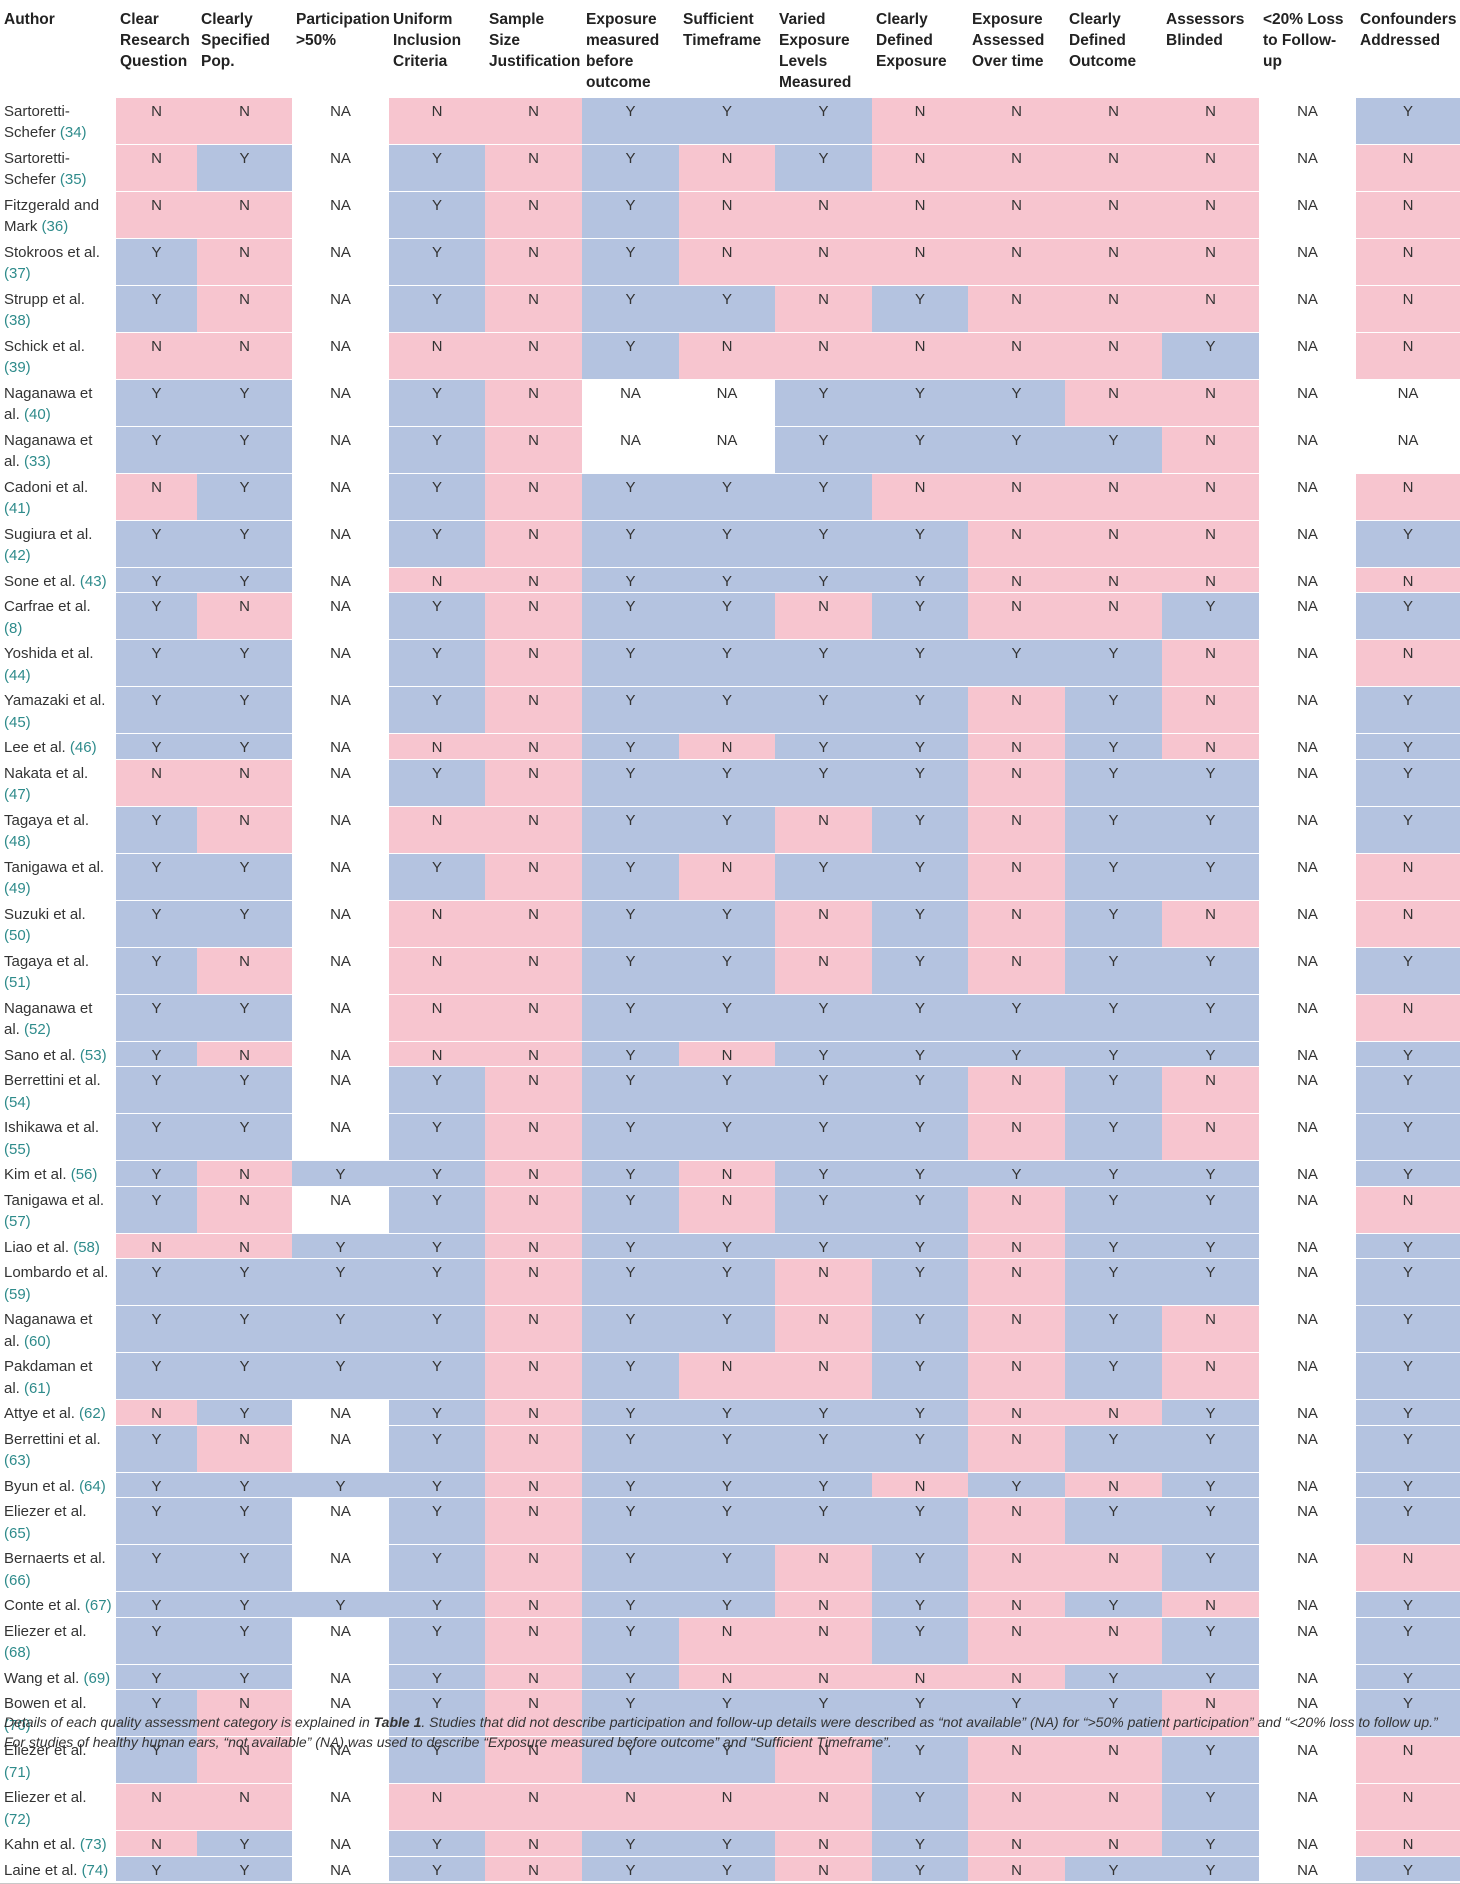 The width and height of the screenshot is (1460, 1884). What do you see at coordinates (98, 1605) in the screenshot?
I see `reference-link: (67)` at bounding box center [98, 1605].